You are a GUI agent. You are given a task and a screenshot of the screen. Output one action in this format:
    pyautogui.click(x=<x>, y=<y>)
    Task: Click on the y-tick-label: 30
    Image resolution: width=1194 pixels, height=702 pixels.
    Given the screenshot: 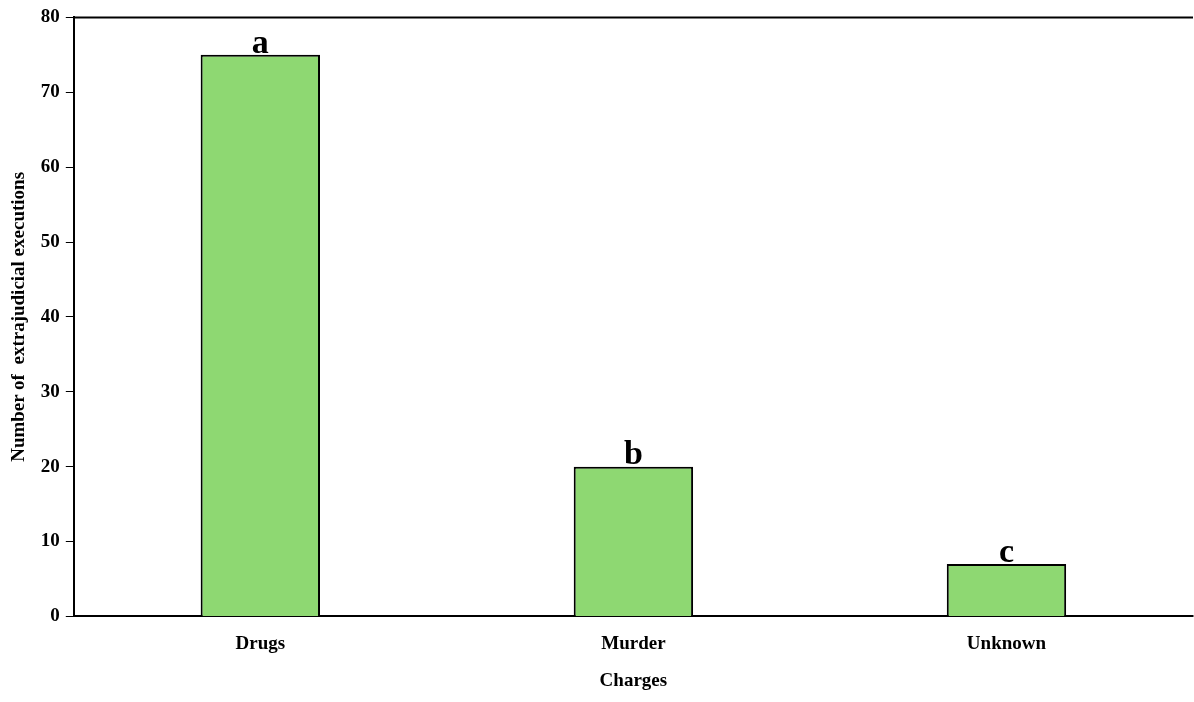 What is the action you would take?
    pyautogui.click(x=50, y=390)
    